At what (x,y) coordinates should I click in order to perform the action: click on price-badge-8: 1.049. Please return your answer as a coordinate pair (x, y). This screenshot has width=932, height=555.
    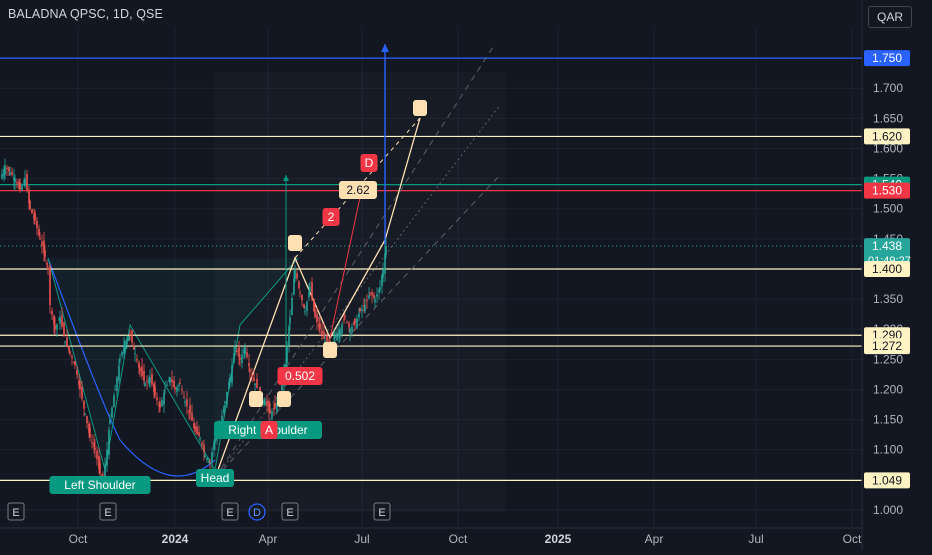
    Looking at the image, I should click on (887, 480).